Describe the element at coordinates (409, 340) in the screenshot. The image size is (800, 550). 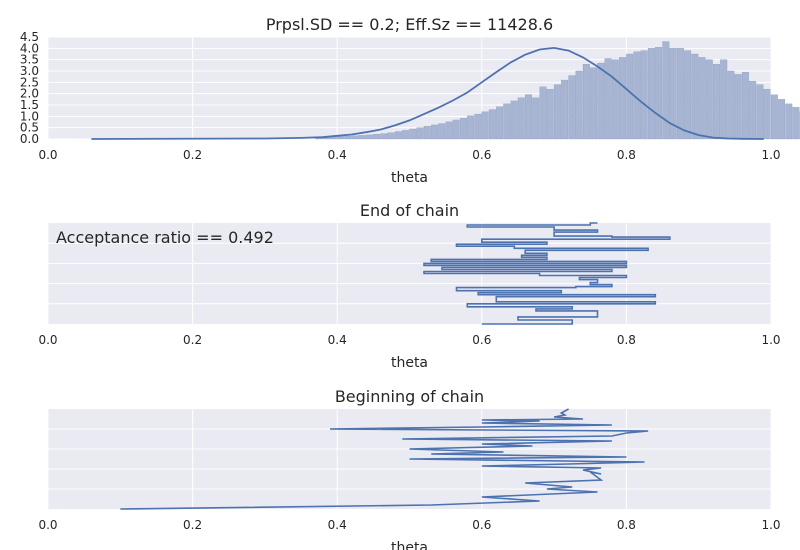
I see `end-of-chain-x-ticks: 0.0 0.2 0.4 0.6 0.8 1.0` at that location.